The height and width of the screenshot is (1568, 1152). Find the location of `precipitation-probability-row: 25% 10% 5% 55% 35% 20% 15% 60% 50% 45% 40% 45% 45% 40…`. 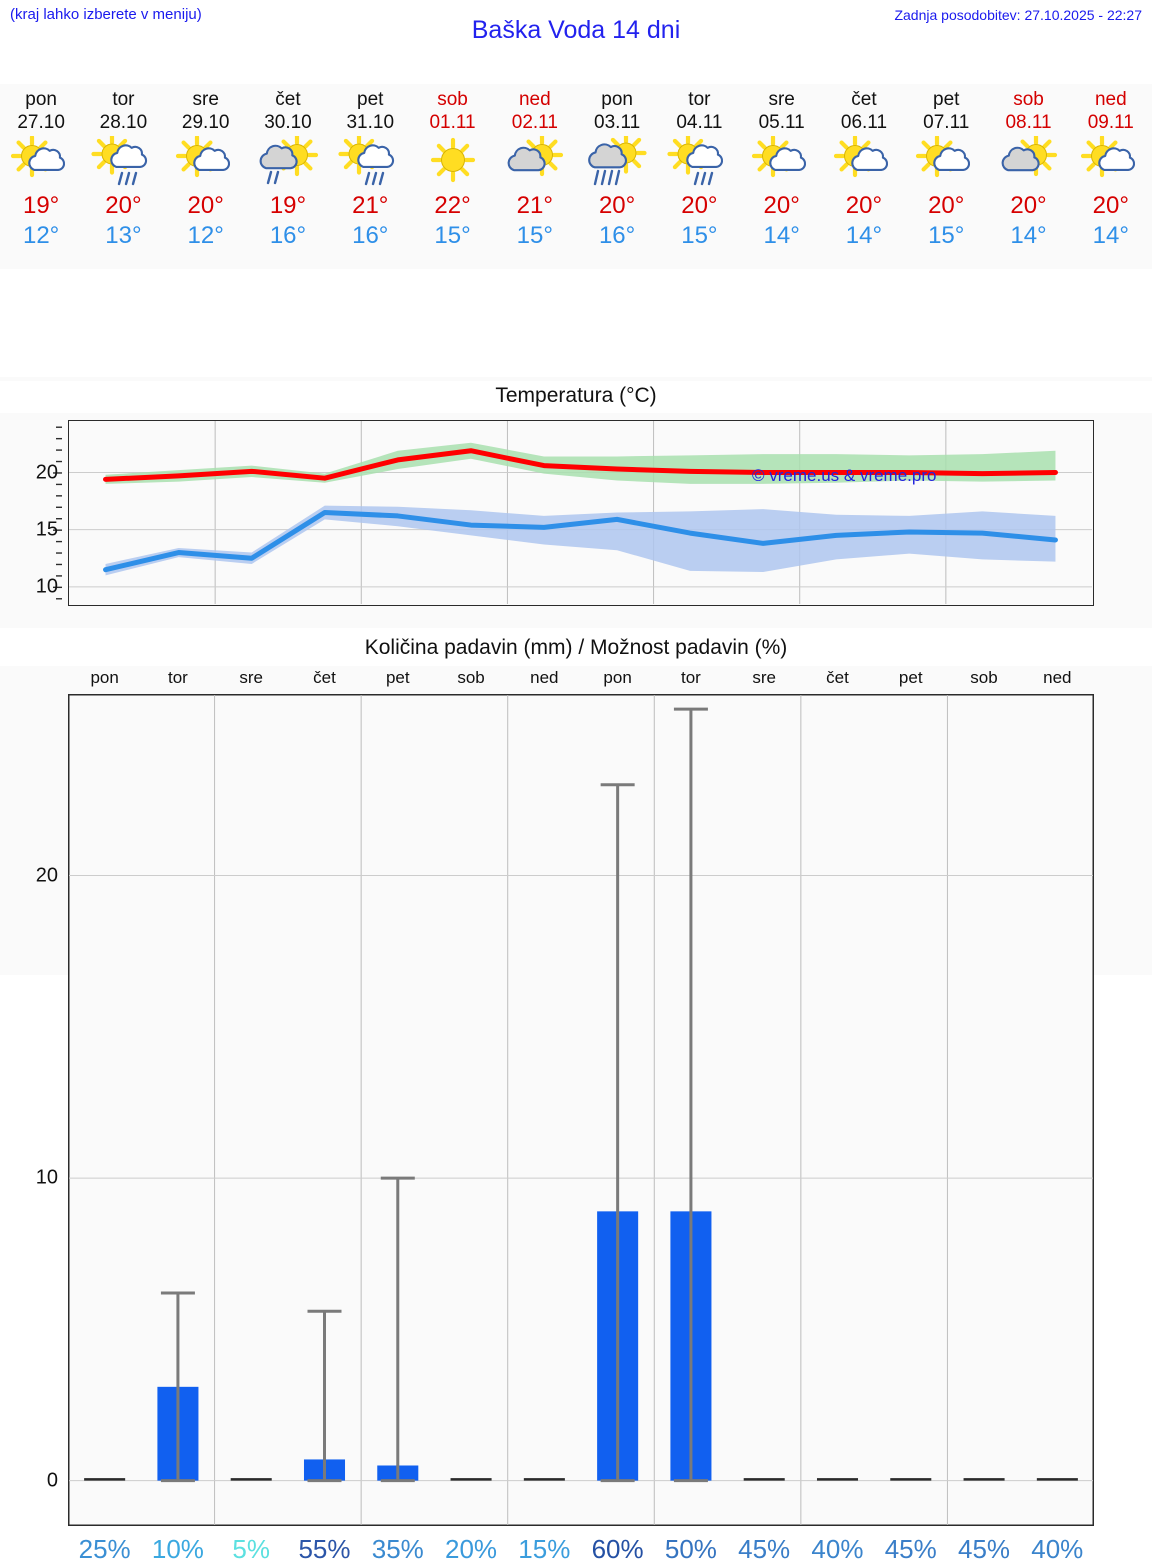

precipitation-probability-row: 25% 10% 5% 55% 35% 20% 15% 60% 50% 45% 40% 45% 45% 40… is located at coordinates (581, 1550).